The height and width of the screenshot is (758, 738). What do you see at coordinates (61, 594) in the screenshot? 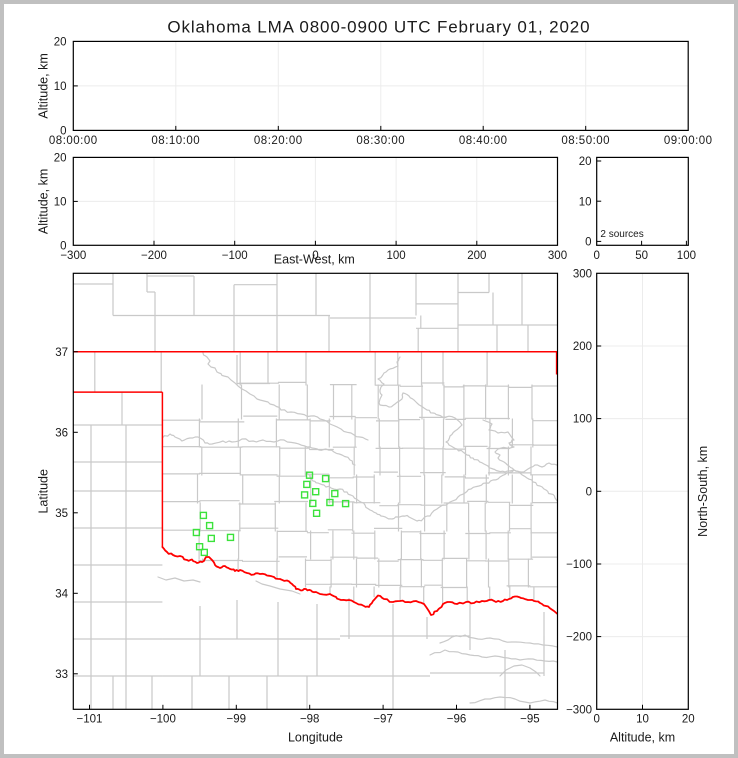
I see `svg-text: 34` at bounding box center [61, 594].